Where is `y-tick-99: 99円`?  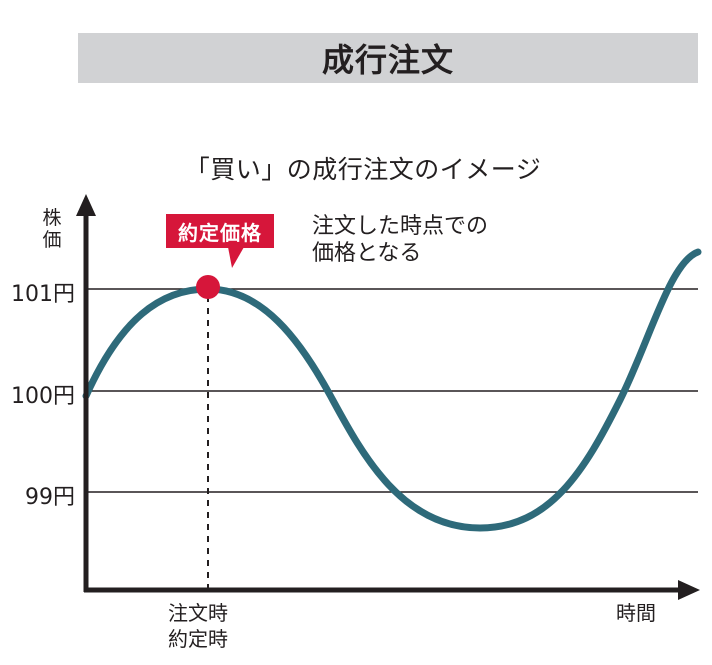
y-tick-99: 99円 is located at coordinates (50, 497).